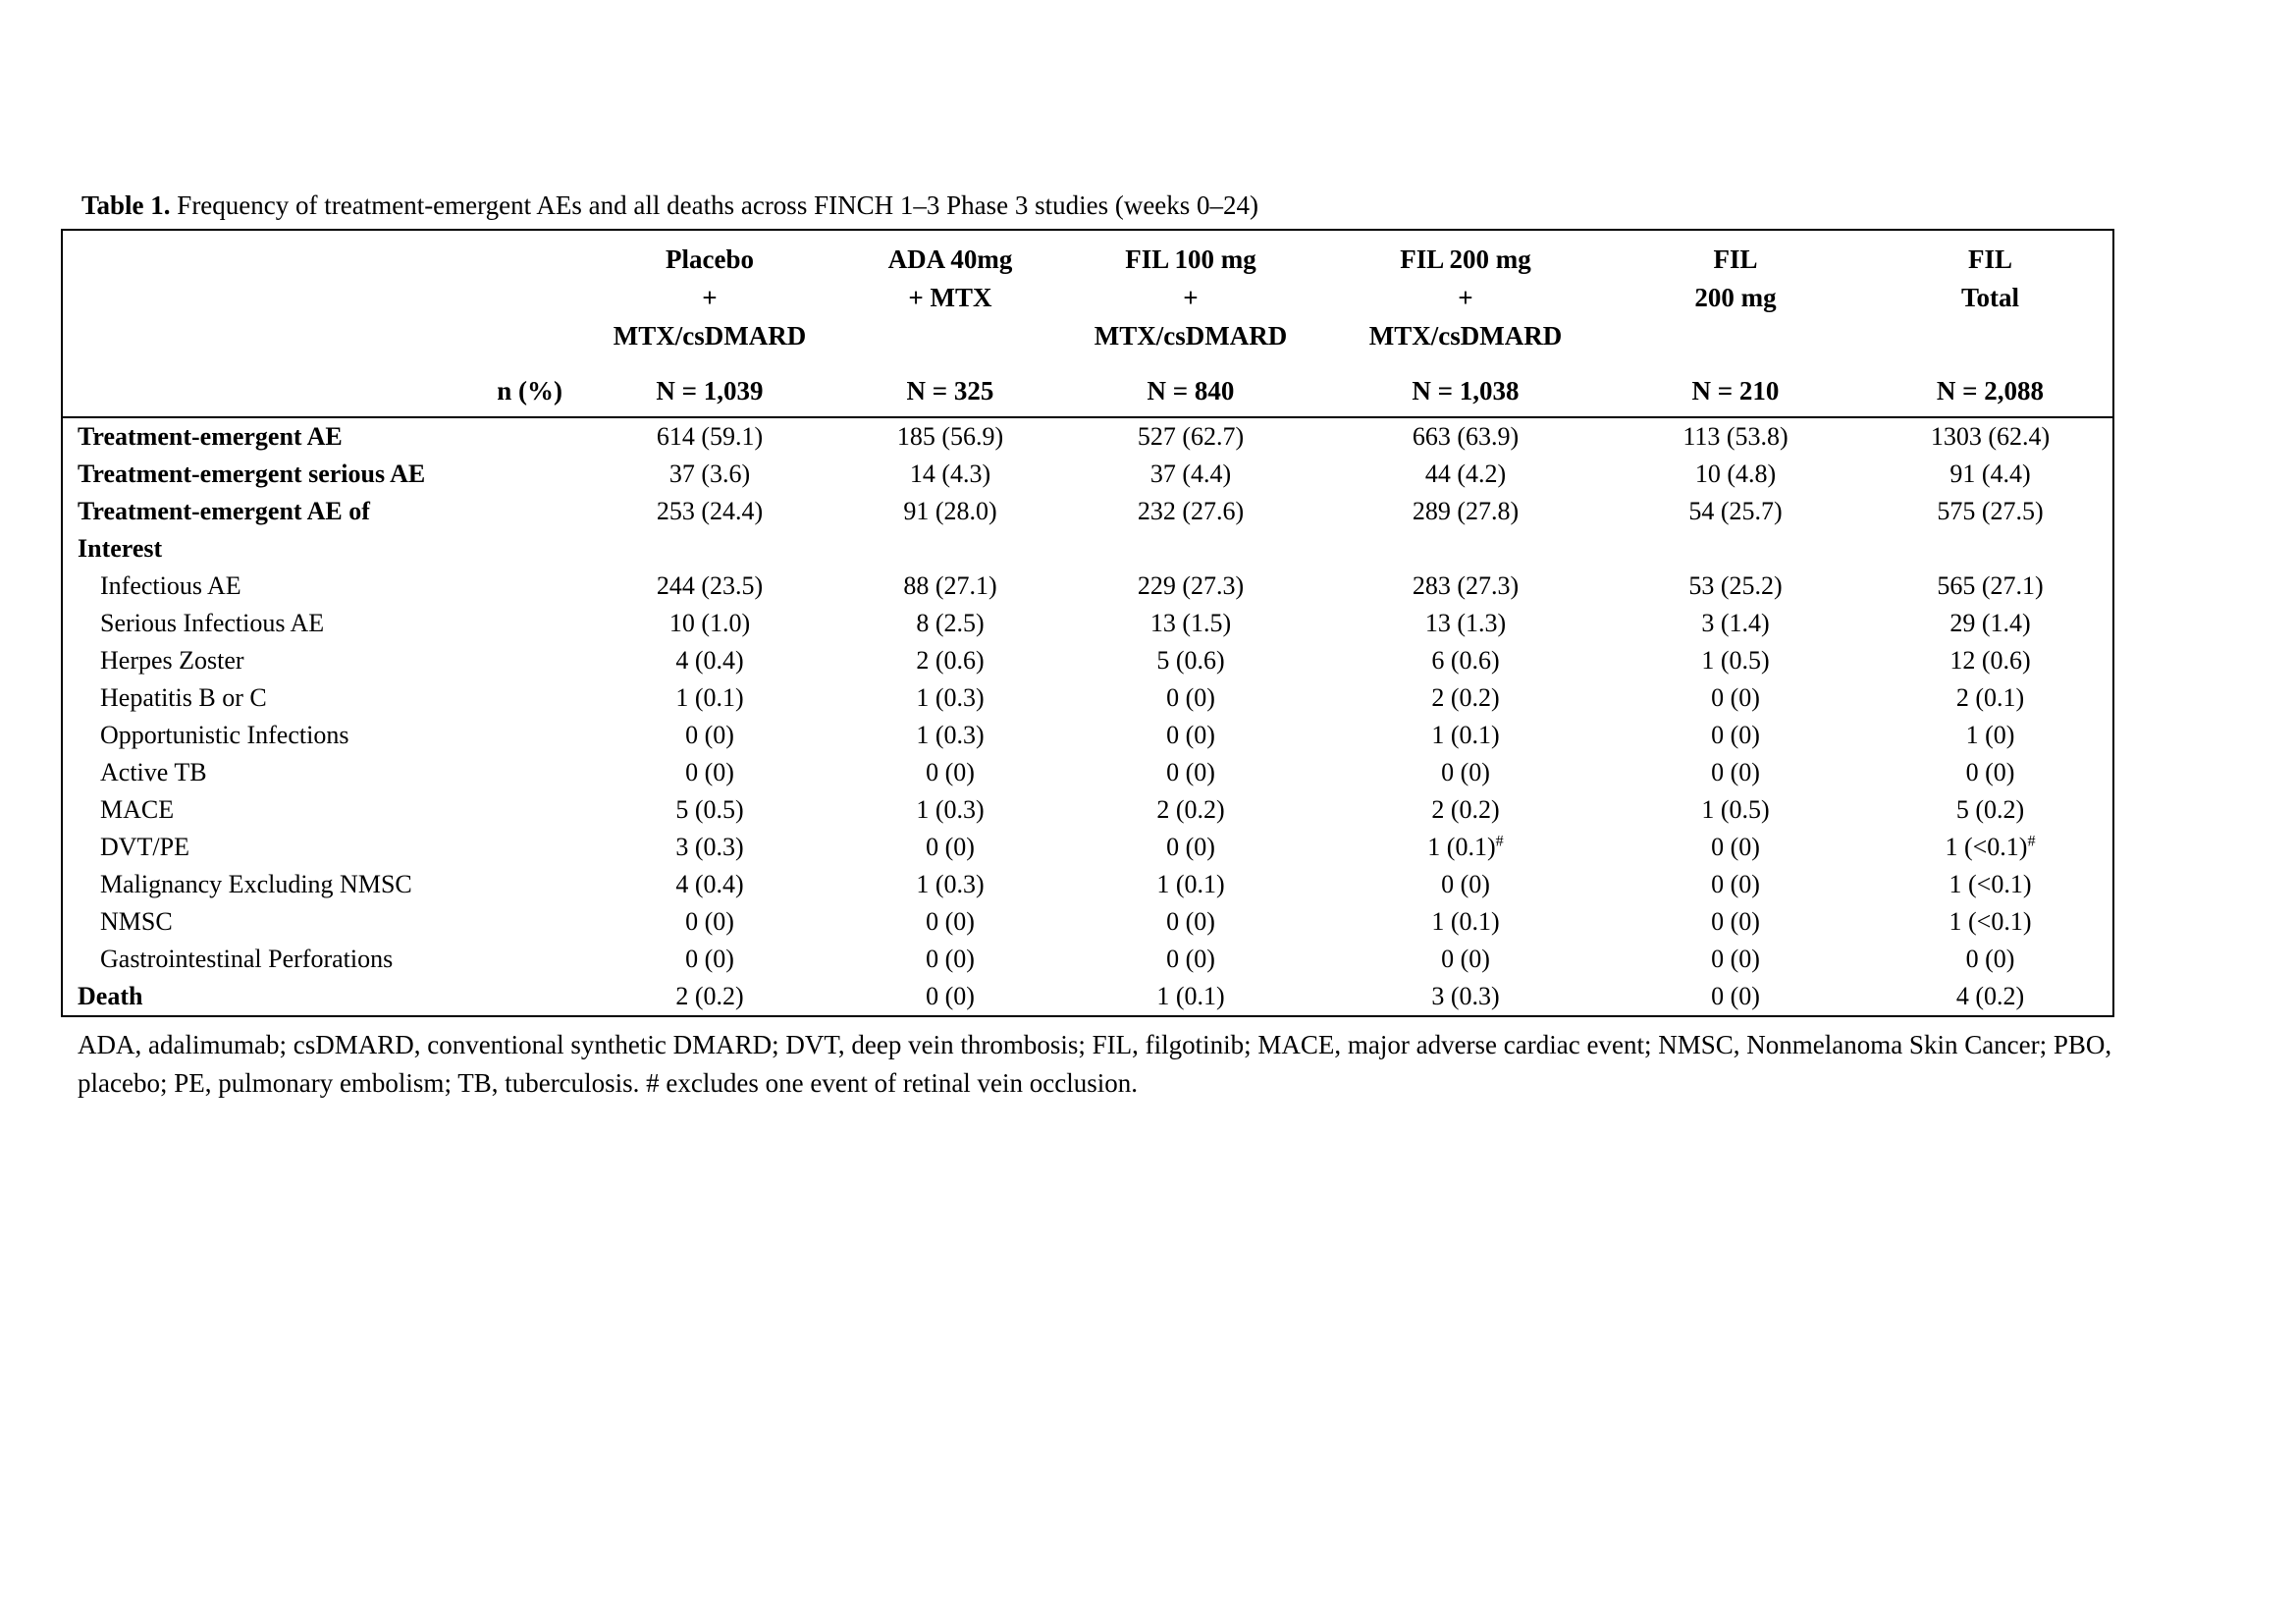 This screenshot has height=1624, width=2296. I want to click on value-cell: 1 (0.1)#, so click(1465, 847).